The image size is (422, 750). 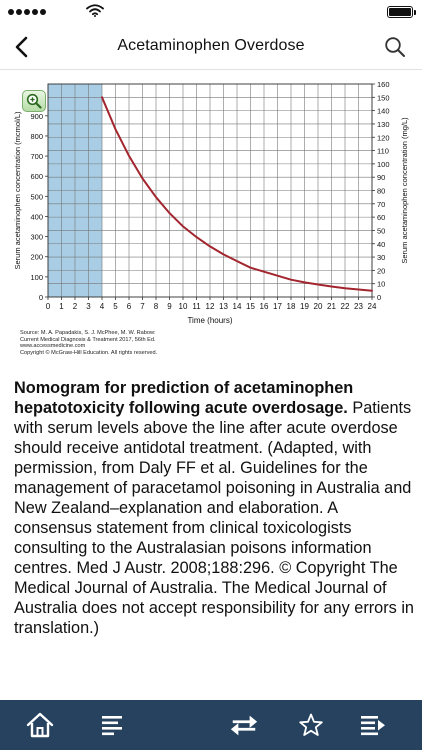 What do you see at coordinates (209, 320) in the screenshot?
I see `x-axis-label: Time (hours)` at bounding box center [209, 320].